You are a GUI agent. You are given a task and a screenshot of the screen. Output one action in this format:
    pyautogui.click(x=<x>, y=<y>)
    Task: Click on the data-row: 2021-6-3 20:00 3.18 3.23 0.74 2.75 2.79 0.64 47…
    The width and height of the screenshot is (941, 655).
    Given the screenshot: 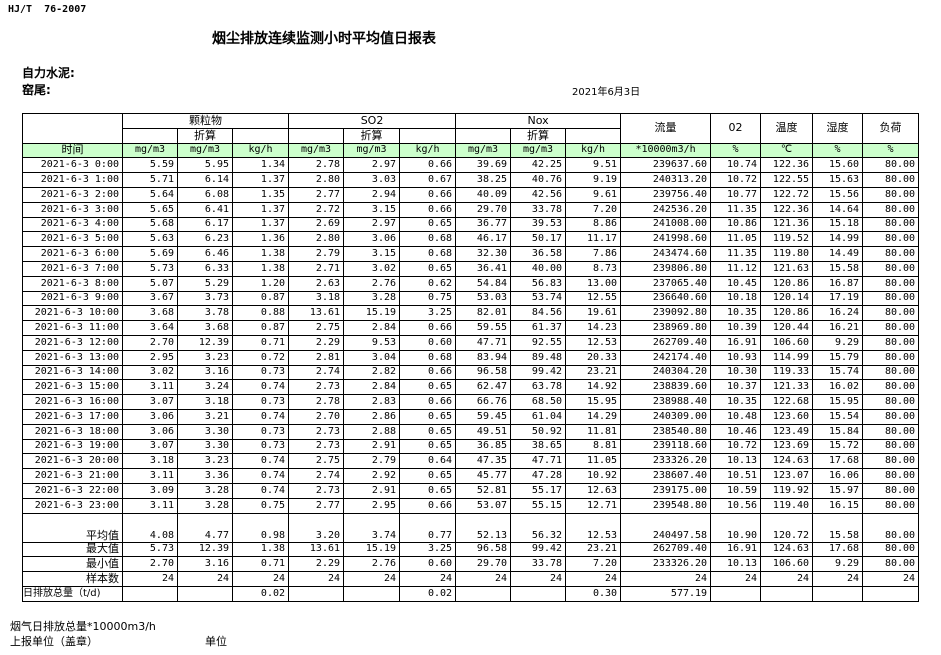 What is the action you would take?
    pyautogui.click(x=471, y=461)
    